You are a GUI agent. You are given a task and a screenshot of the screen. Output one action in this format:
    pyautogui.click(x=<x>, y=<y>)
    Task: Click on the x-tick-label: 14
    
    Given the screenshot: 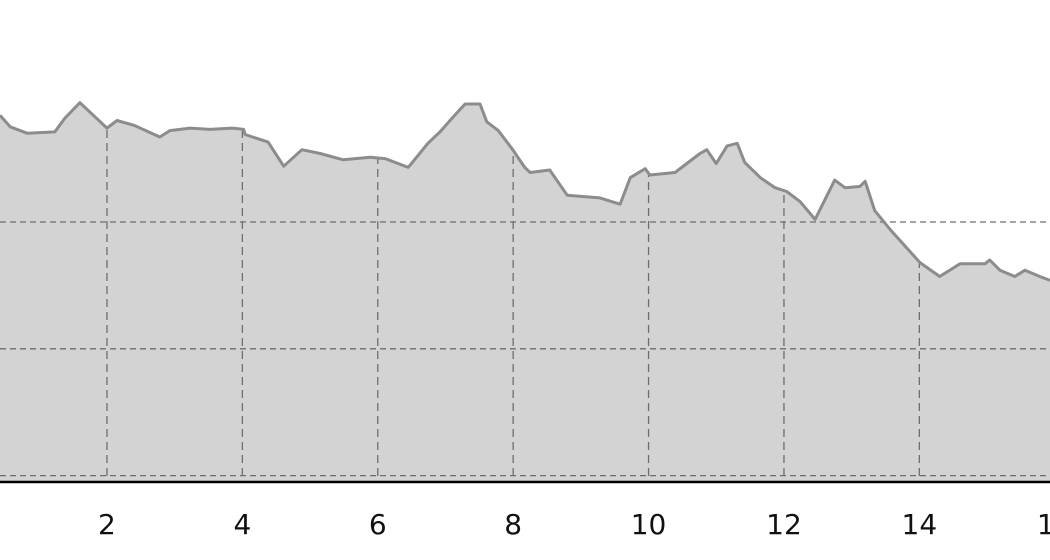 What is the action you would take?
    pyautogui.click(x=920, y=524)
    